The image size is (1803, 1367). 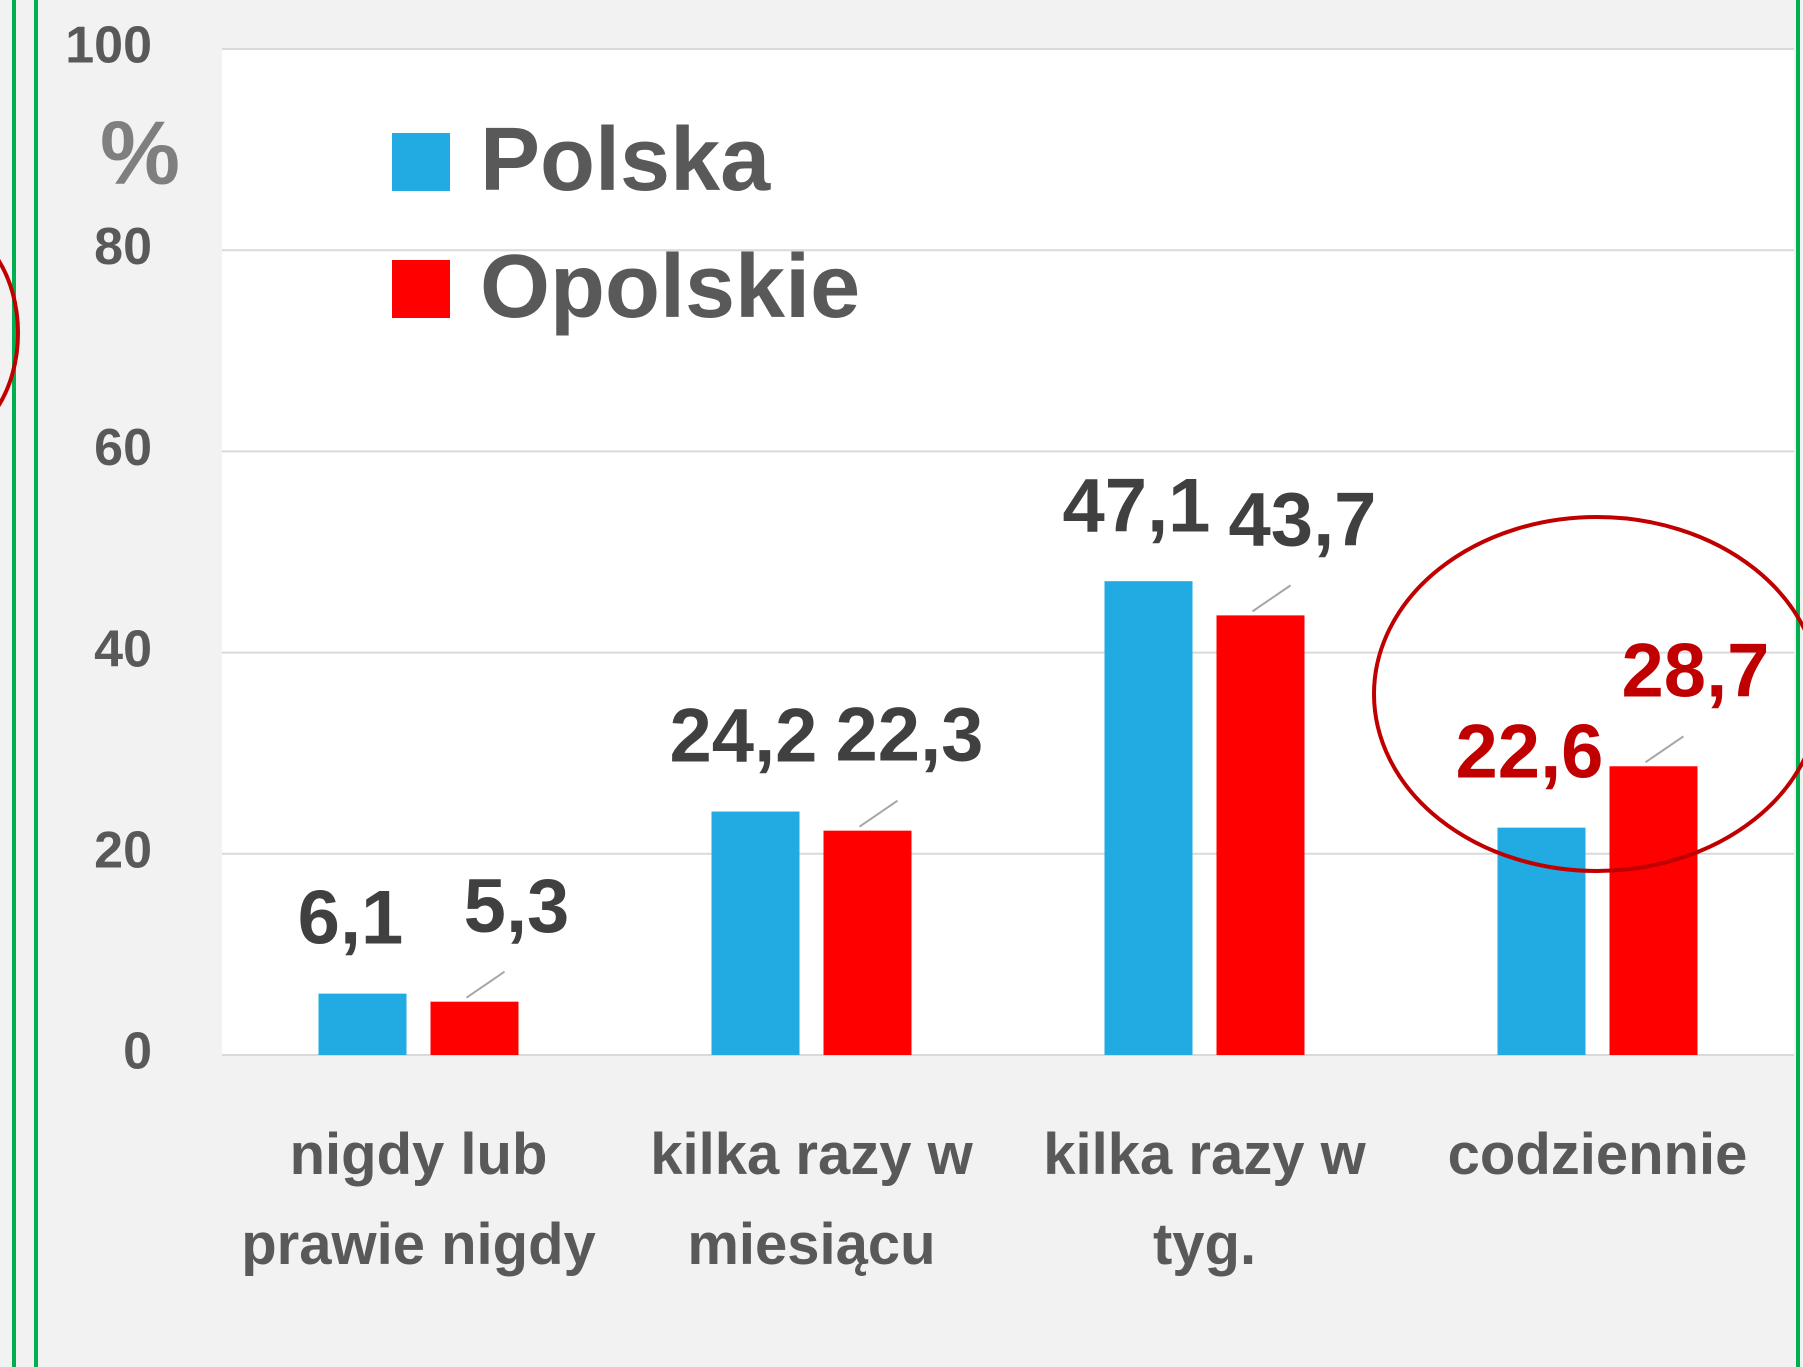 I want to click on x-tick-label: codziennie, so click(x=1597, y=1154).